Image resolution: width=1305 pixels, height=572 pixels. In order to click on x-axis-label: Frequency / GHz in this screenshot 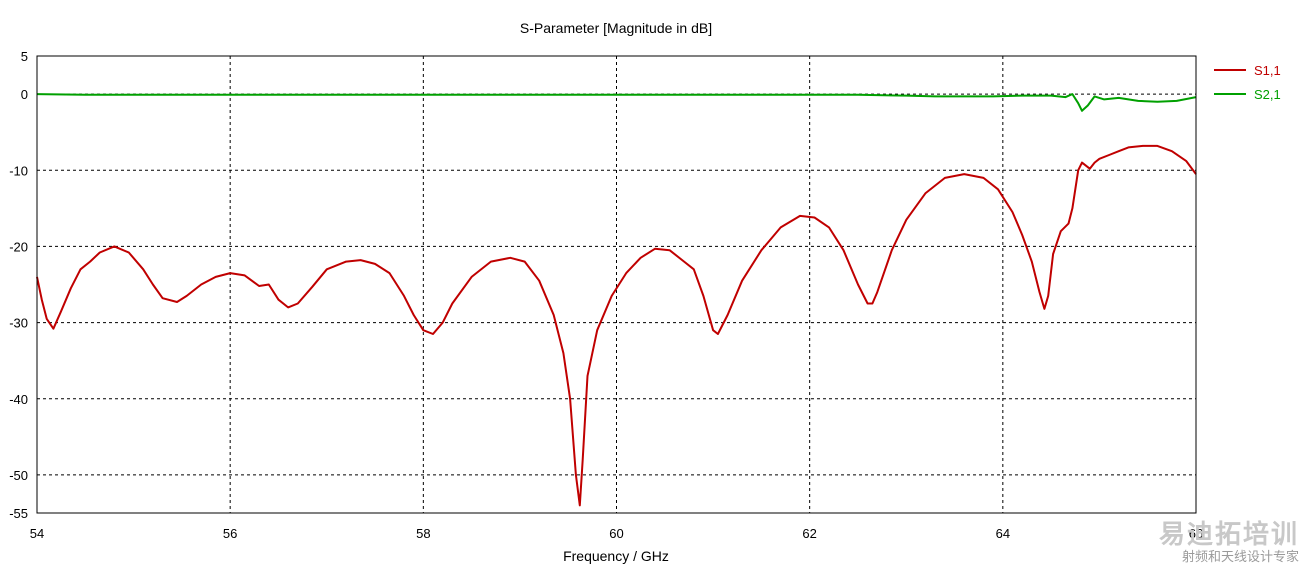, I will do `click(616, 556)`.